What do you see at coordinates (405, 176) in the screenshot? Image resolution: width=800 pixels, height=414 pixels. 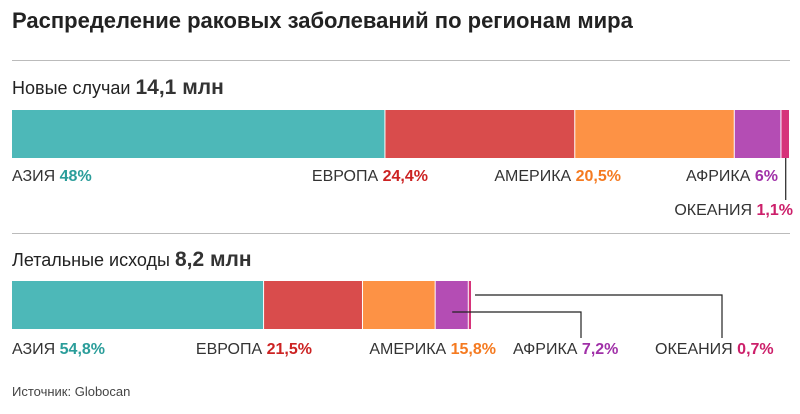 I see `region-value: 24,4%` at bounding box center [405, 176].